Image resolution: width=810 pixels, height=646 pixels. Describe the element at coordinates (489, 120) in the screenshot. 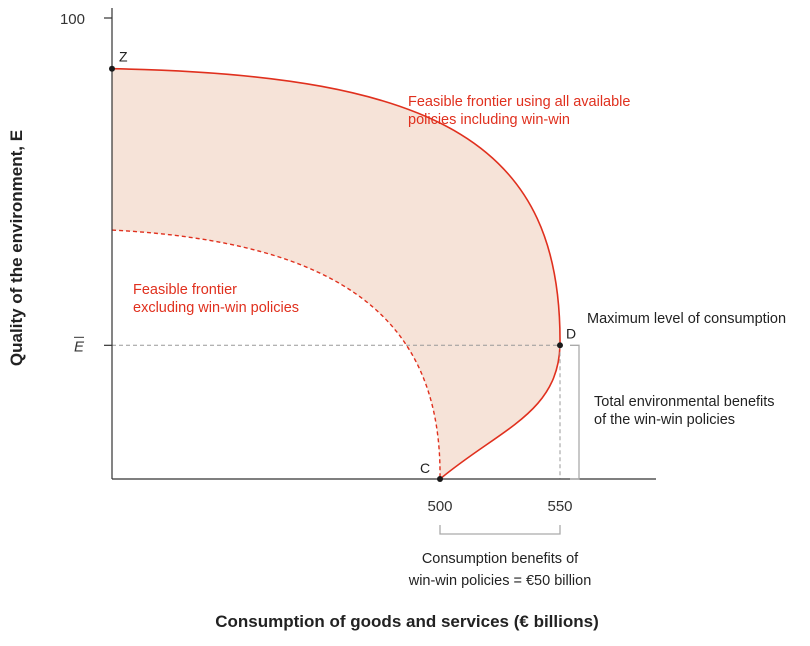

I see `frontier-all-annotation-line-2: policies including win-win` at that location.